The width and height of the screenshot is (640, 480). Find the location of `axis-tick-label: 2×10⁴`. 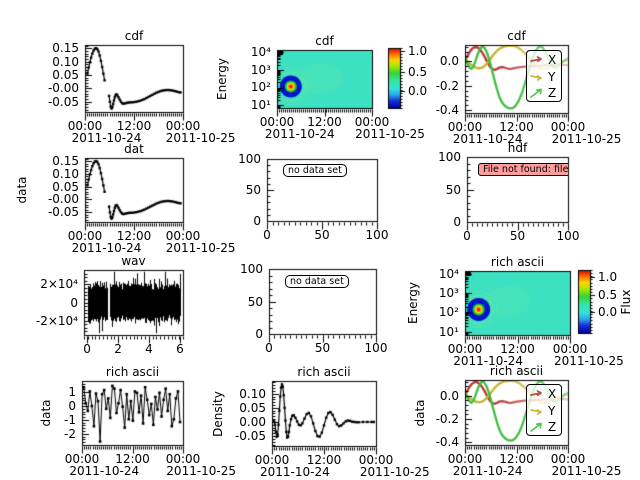

axis-tick-label: 2×10⁴ is located at coordinates (59, 284).